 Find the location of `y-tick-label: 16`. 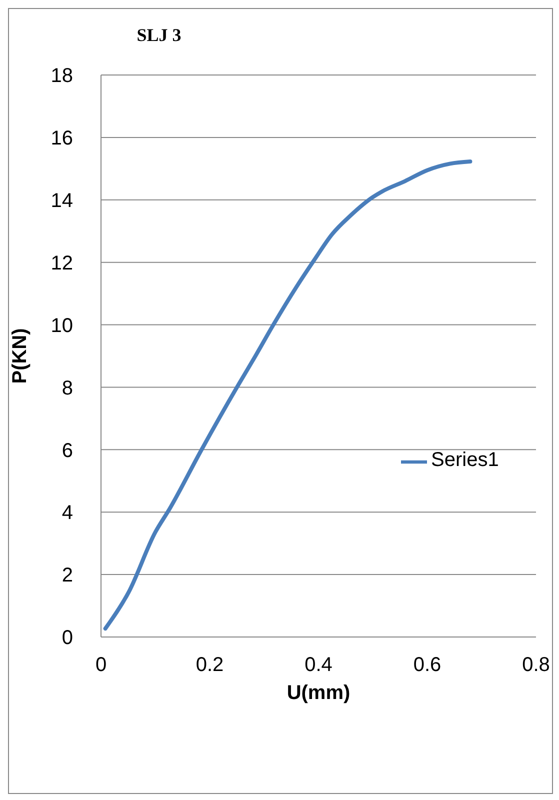

y-tick-label: 16 is located at coordinates (61, 139).